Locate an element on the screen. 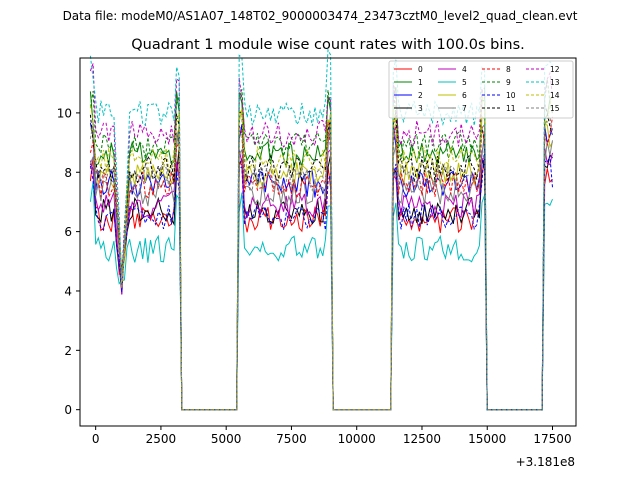 The image size is (640, 480). legend-label: 4 is located at coordinates (464, 69).